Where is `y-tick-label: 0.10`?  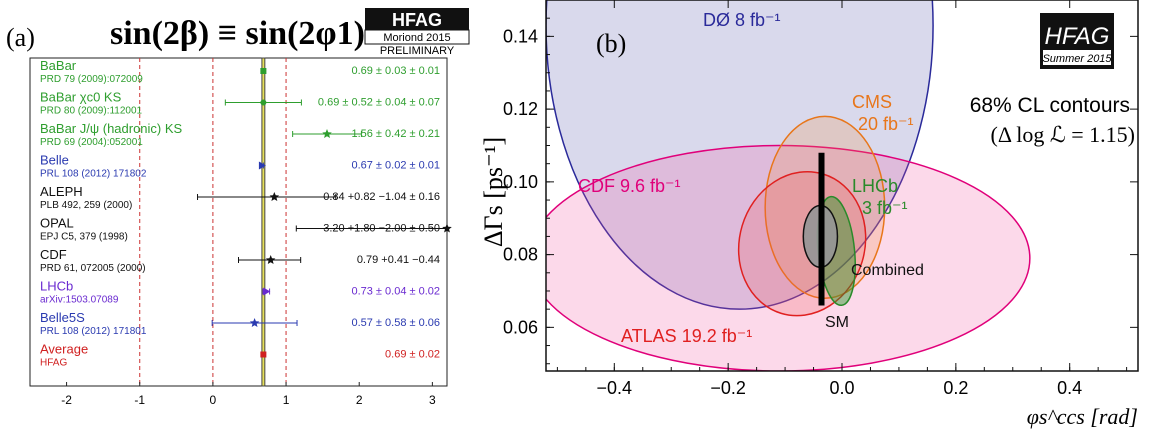 y-tick-label: 0.10 is located at coordinates (520, 182).